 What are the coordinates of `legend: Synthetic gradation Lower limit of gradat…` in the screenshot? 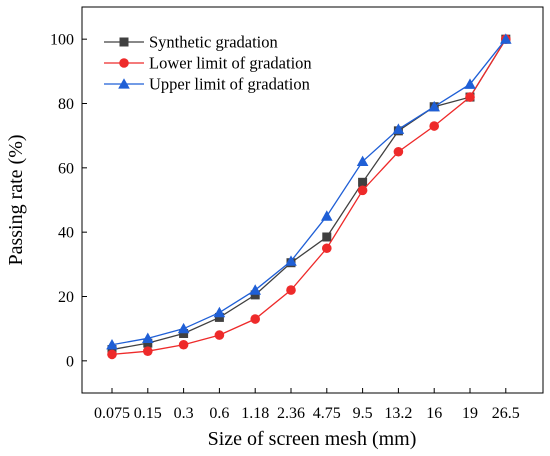 It's located at (208, 63).